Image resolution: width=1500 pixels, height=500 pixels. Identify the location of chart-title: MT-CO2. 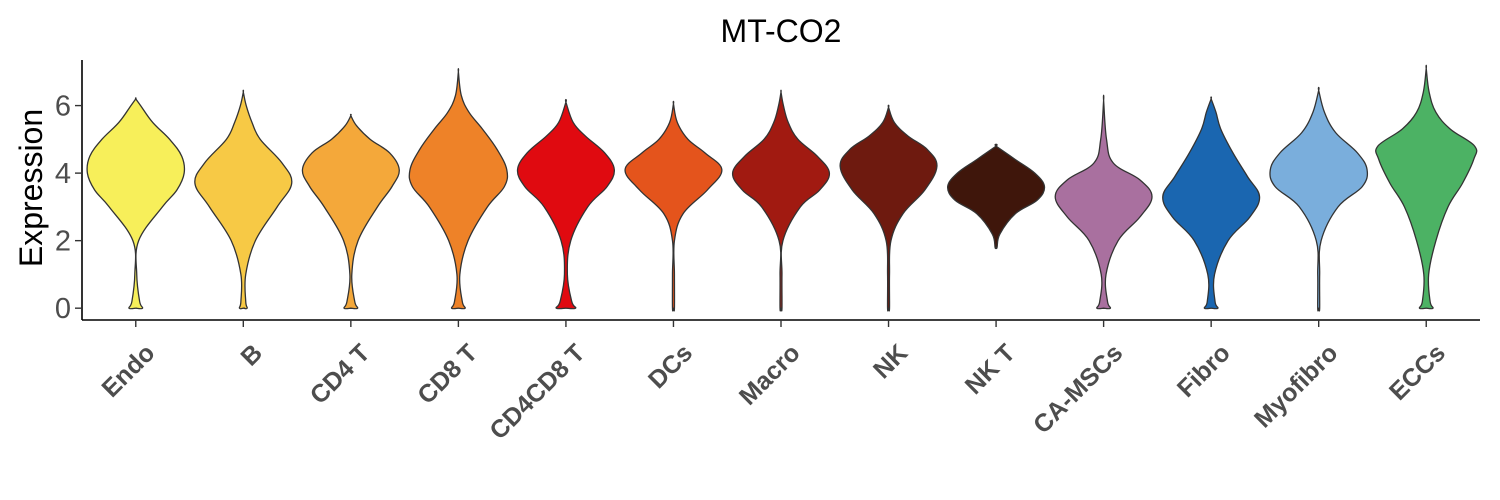
(781, 31).